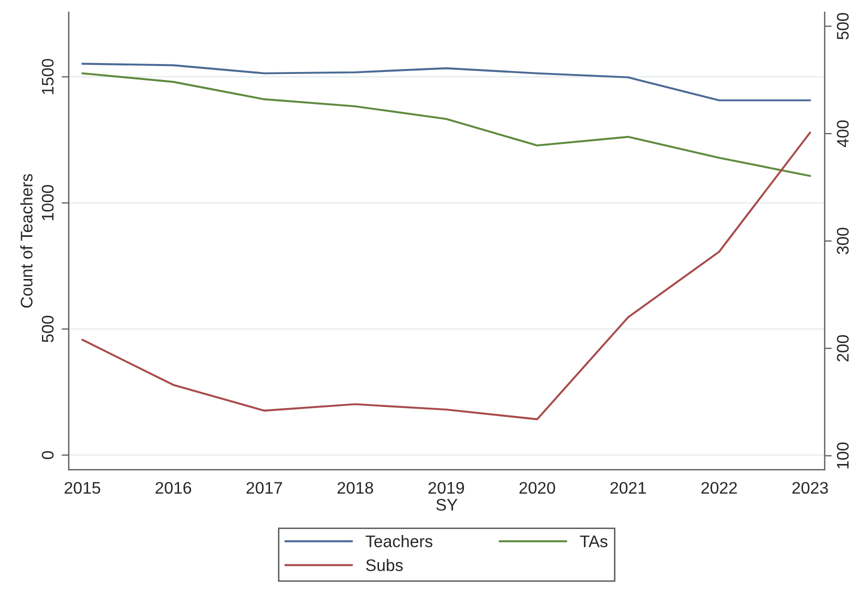  What do you see at coordinates (174, 488) in the screenshot?
I see `x-tick-label: 2016` at bounding box center [174, 488].